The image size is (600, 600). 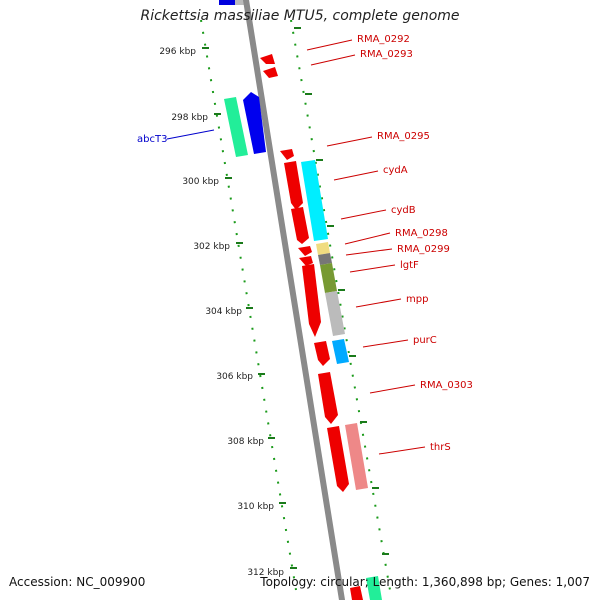 What do you see at coordinates (255, 507) in the screenshot?
I see `scale-label-310: 310 kbp` at bounding box center [255, 507].